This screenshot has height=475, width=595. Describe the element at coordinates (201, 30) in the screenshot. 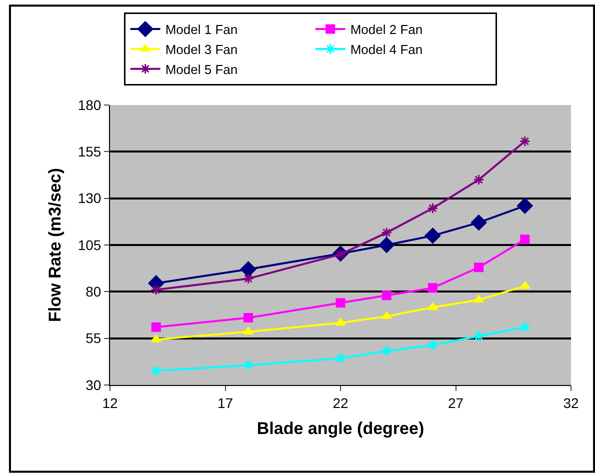

I see `legend-label: Model 1 Fan` at that location.